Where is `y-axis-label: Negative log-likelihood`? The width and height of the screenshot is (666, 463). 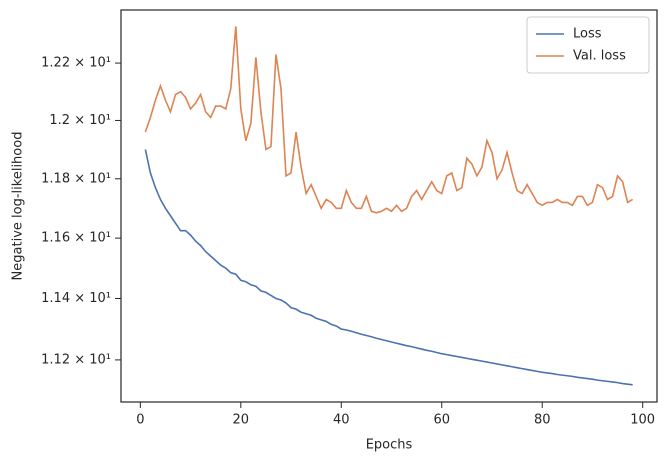 y-axis-label: Negative log-likelihood is located at coordinates (18, 206).